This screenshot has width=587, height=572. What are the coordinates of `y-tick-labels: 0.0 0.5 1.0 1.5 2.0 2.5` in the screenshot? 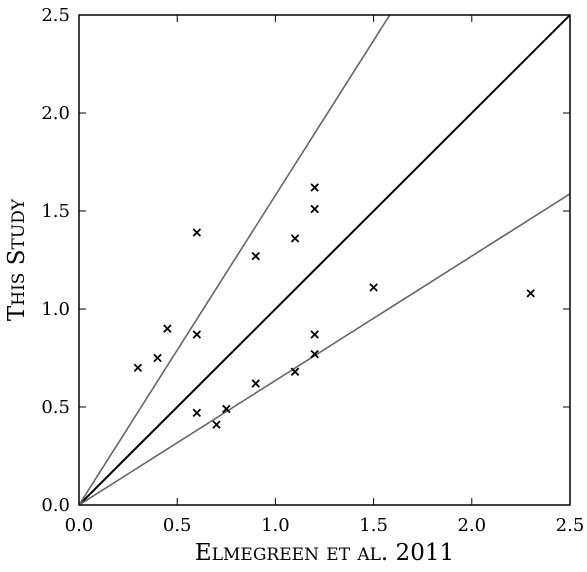 It's located at (55, 260).